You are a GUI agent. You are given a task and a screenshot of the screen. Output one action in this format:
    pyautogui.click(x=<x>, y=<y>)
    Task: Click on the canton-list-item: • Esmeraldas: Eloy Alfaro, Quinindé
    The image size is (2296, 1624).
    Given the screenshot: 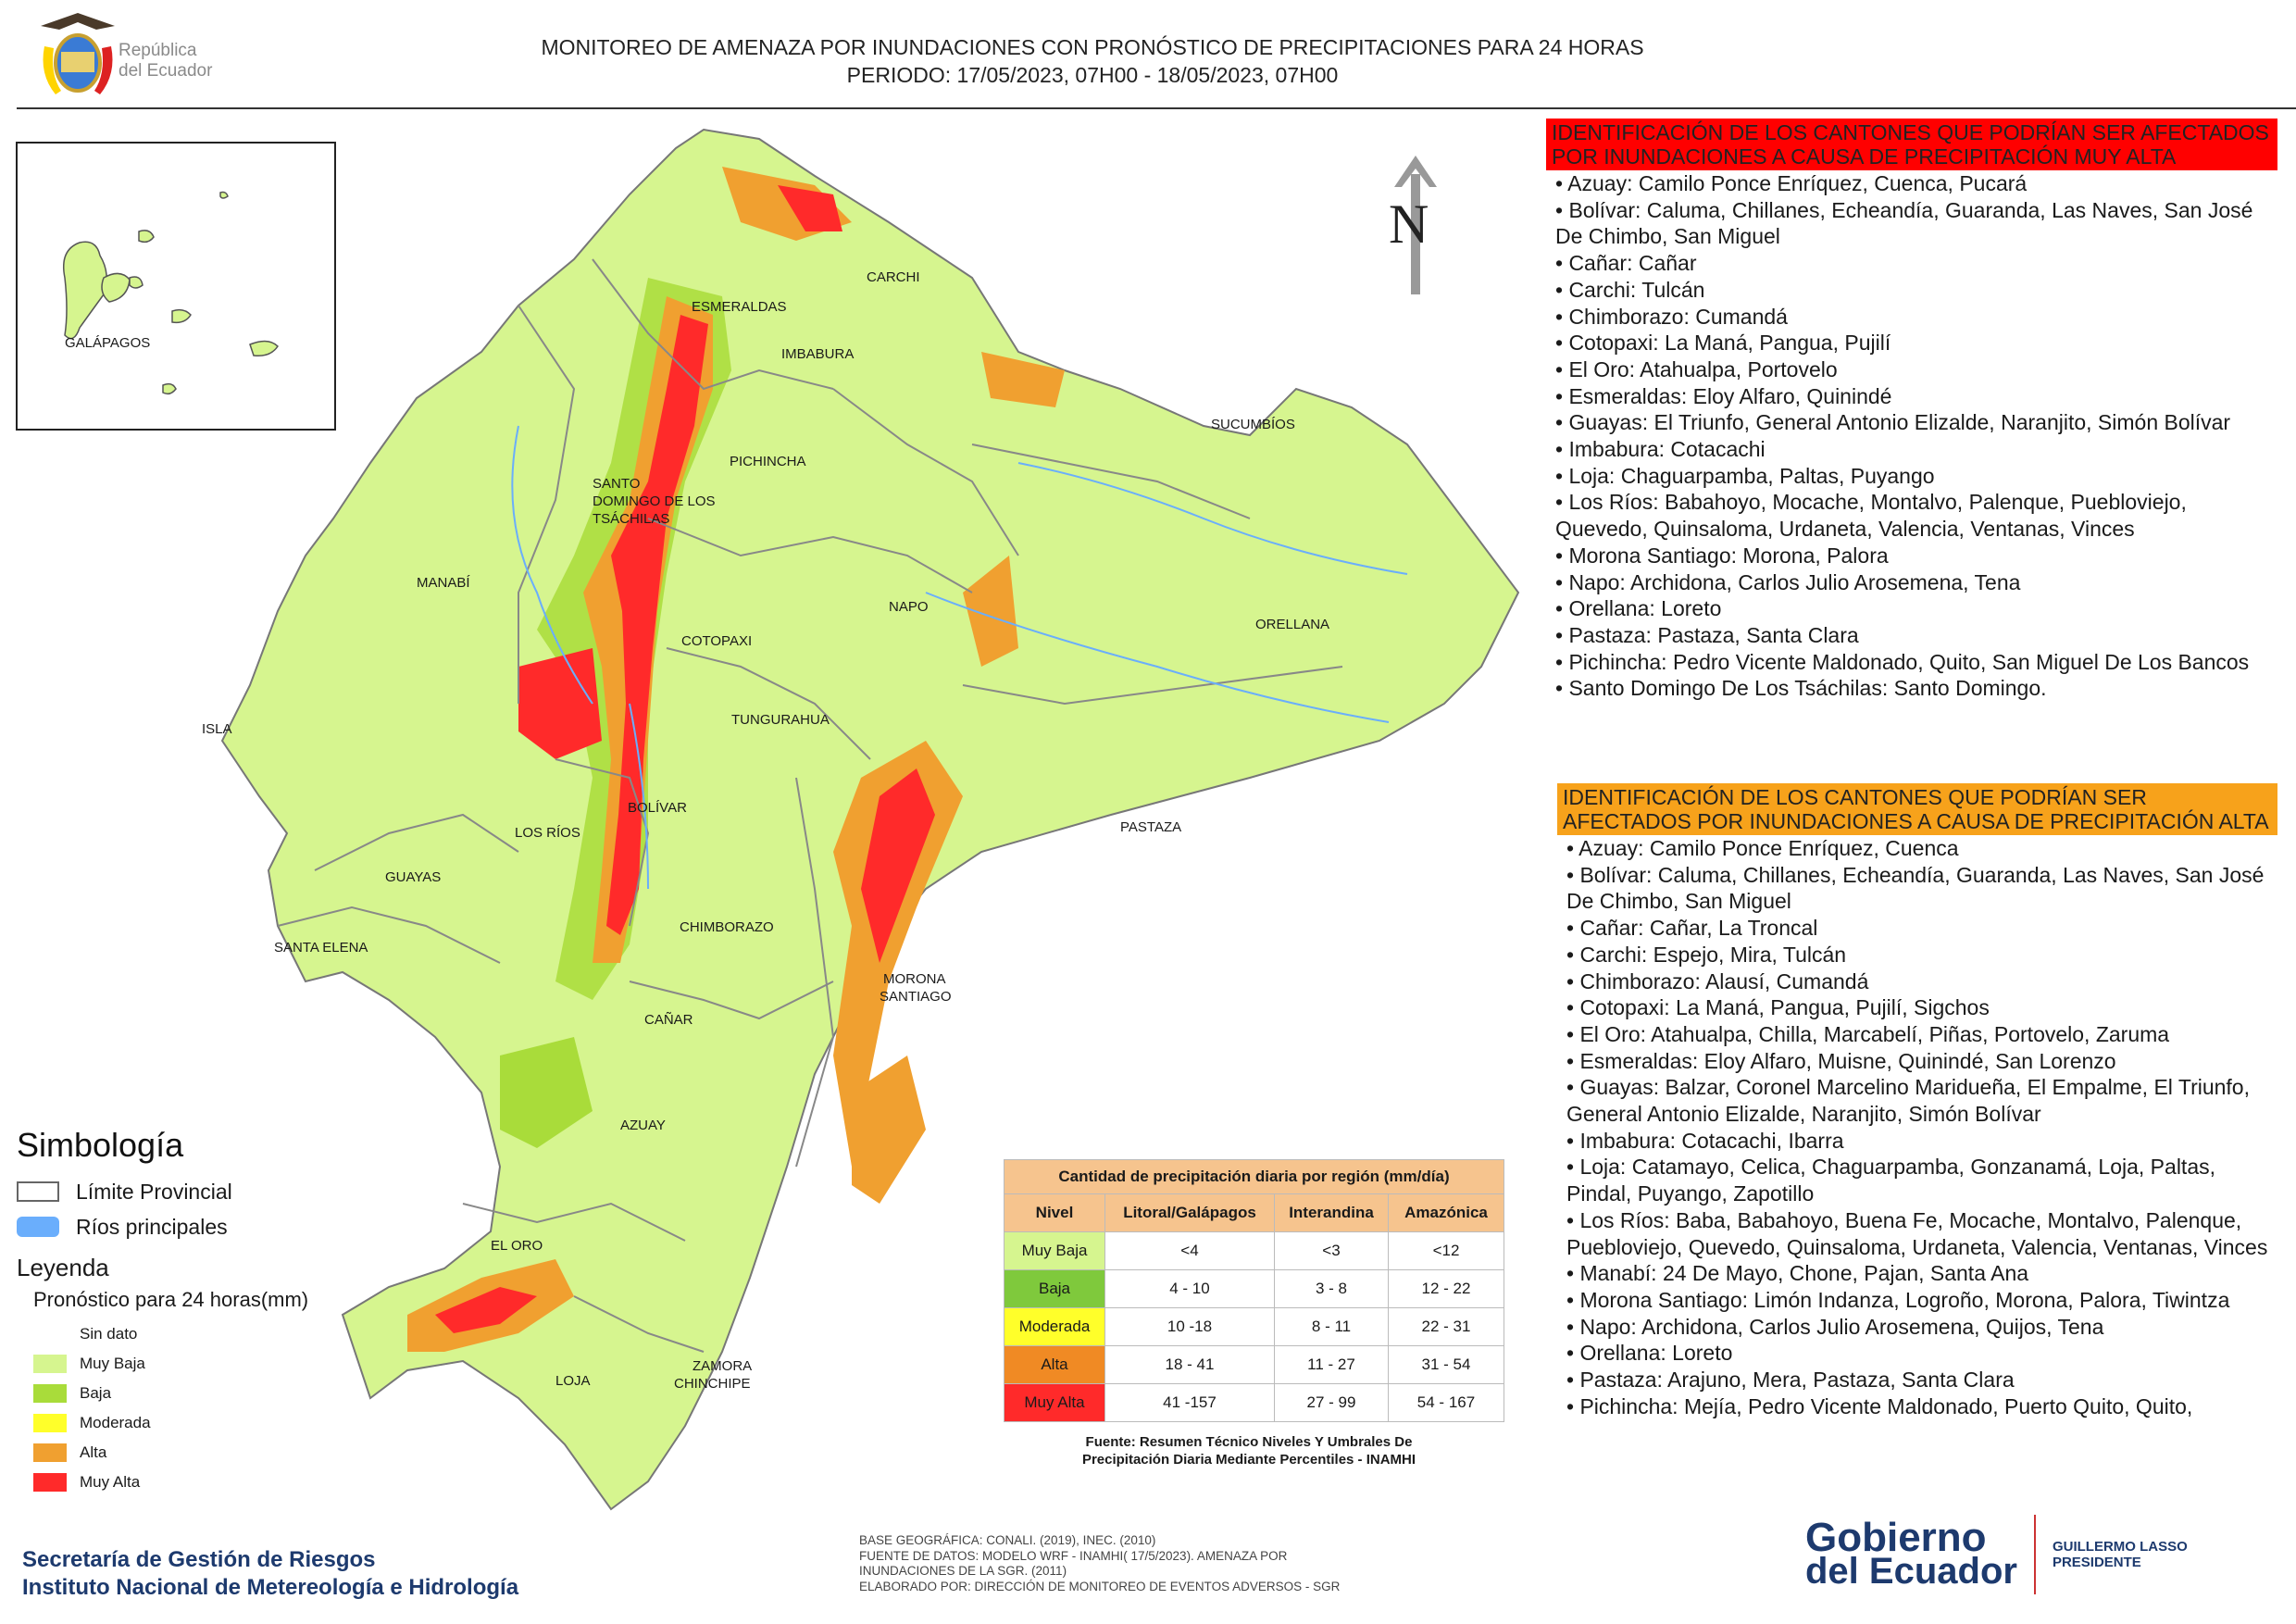 What is the action you would take?
    pyautogui.click(x=1723, y=395)
    